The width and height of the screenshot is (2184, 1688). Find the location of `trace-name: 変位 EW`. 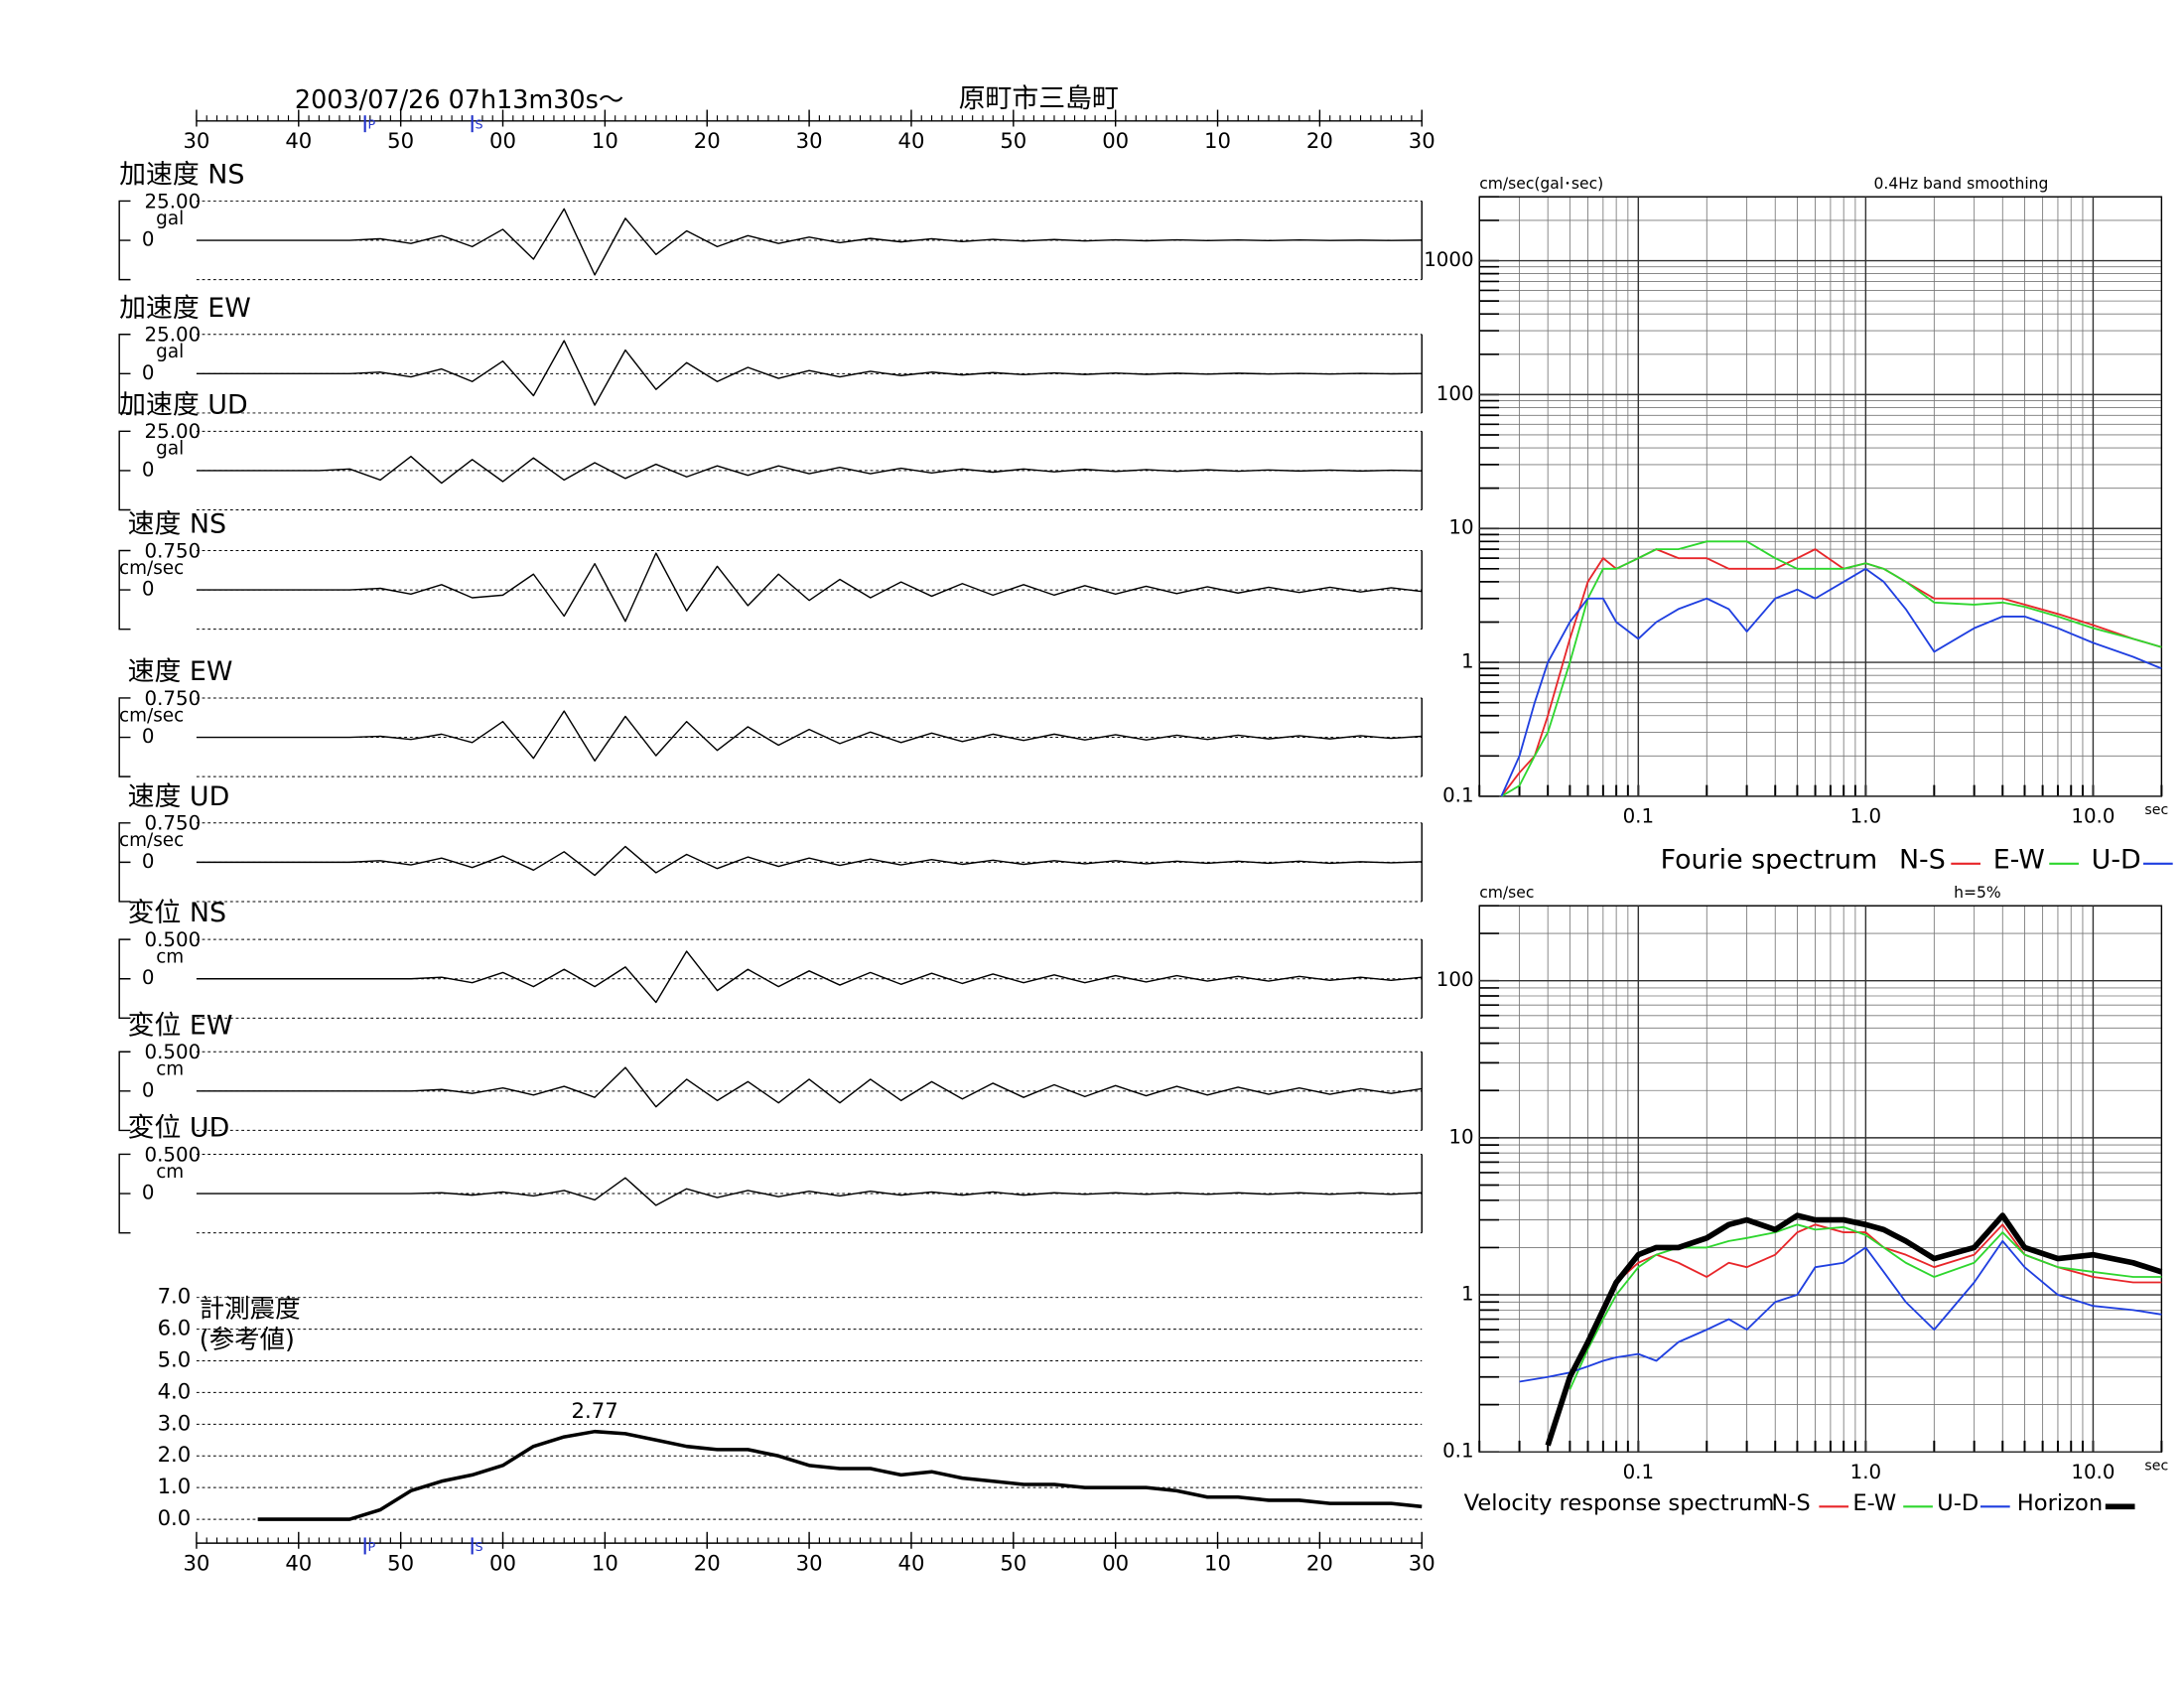

trace-name: 変位 EW is located at coordinates (180, 1025).